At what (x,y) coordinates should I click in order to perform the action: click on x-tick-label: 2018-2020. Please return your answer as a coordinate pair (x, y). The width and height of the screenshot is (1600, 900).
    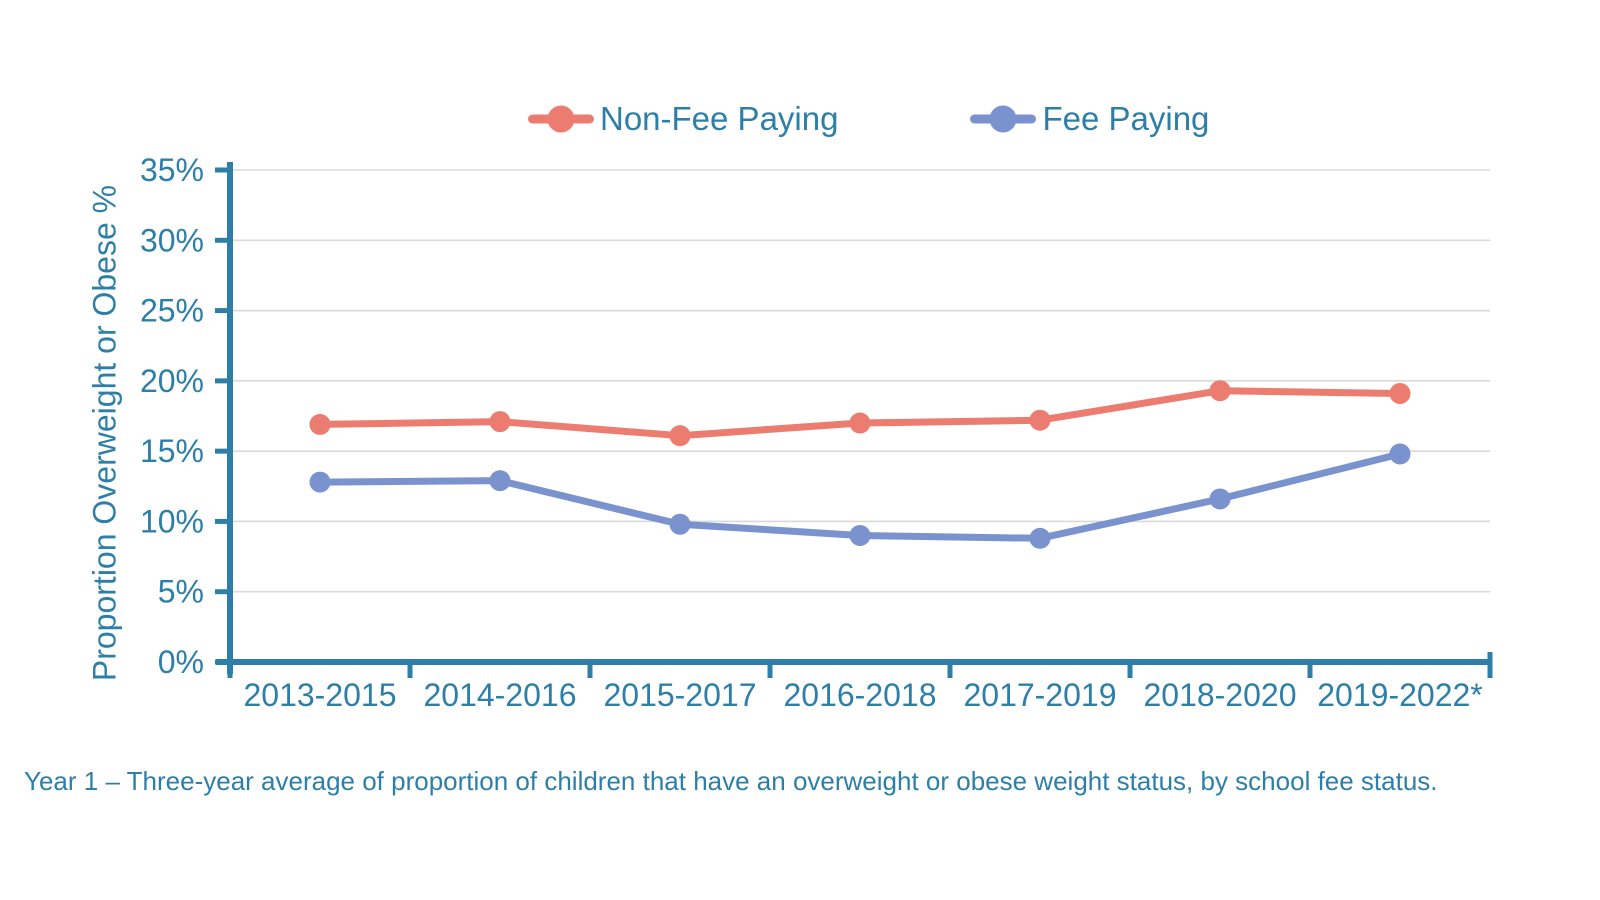
    Looking at the image, I should click on (1219, 695).